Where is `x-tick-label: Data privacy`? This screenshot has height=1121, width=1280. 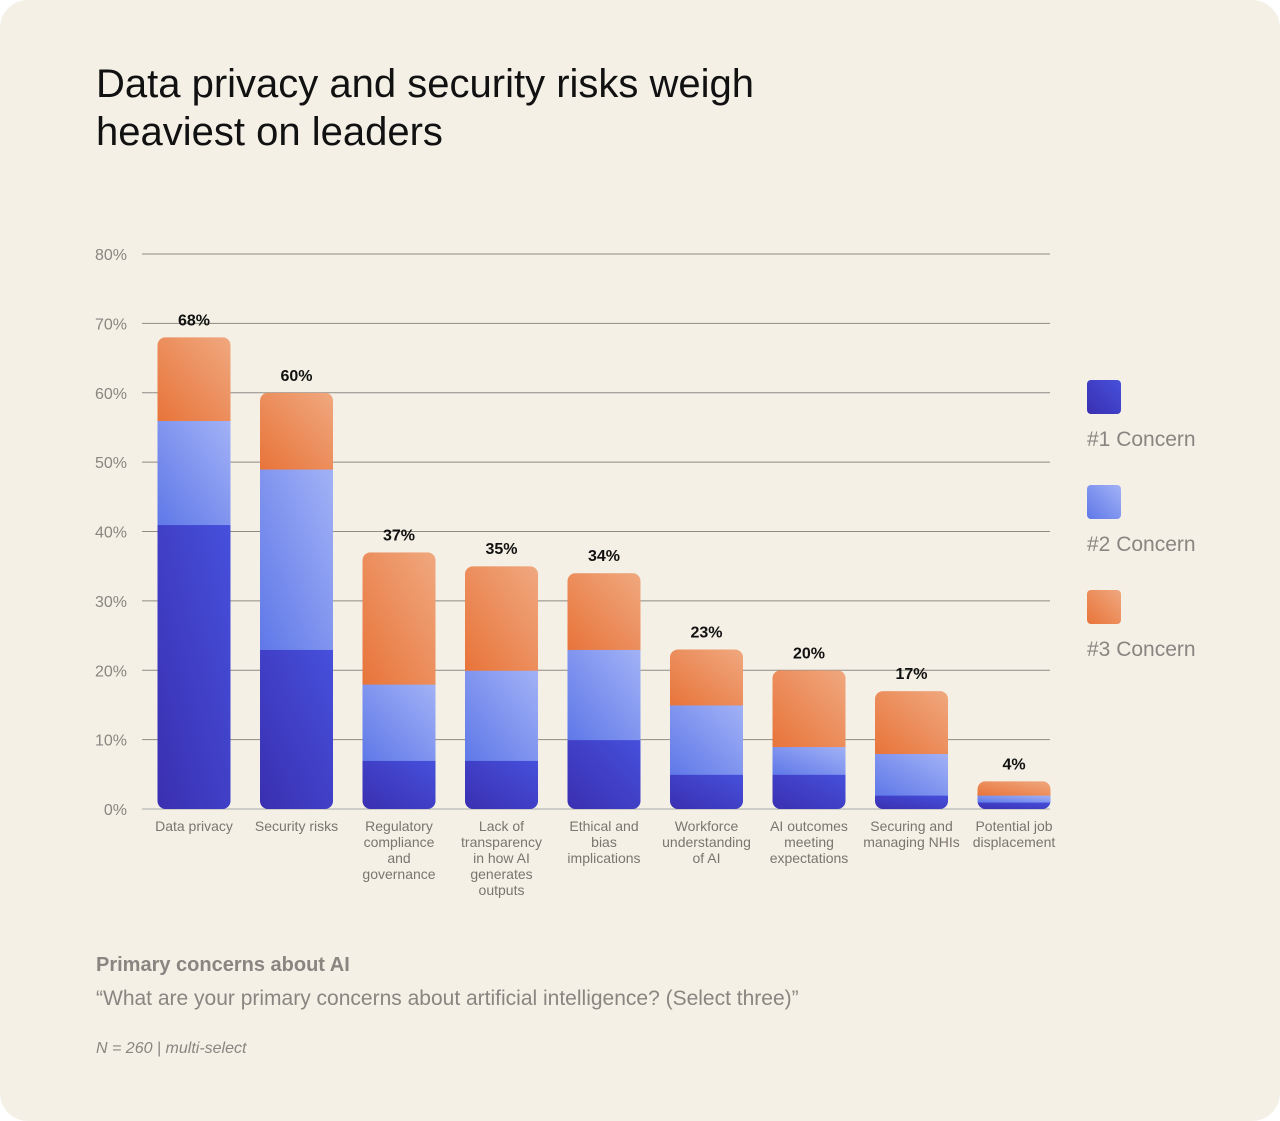 x-tick-label: Data privacy is located at coordinates (194, 826).